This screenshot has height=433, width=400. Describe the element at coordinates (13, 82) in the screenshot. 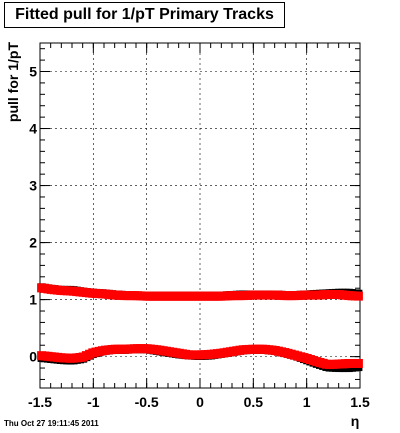

I see `y-axis-title: pull for 1/pT` at that location.